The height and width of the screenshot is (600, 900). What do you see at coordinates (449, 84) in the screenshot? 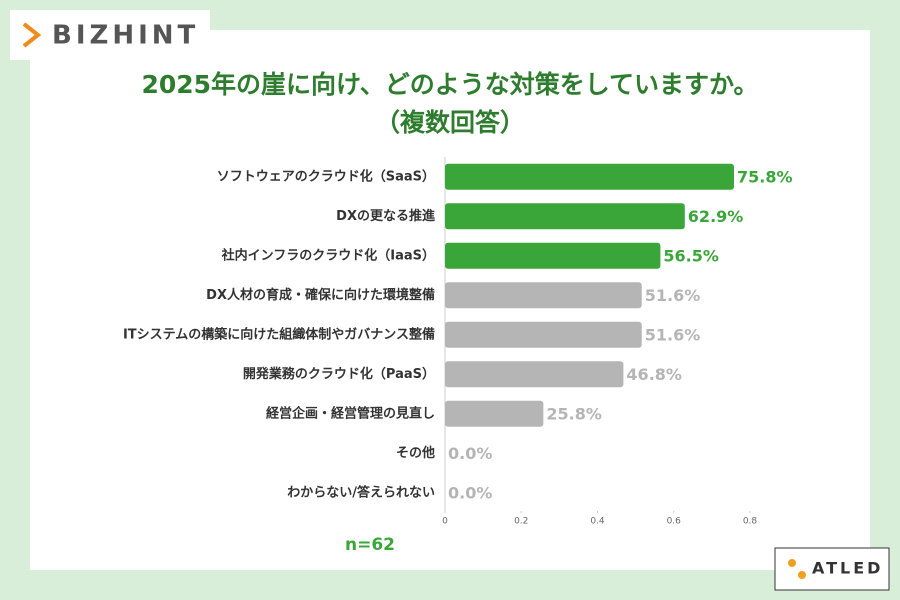
I see `chart-title: 2025年の崖に向け、どのような対策をしていますか。` at bounding box center [449, 84].